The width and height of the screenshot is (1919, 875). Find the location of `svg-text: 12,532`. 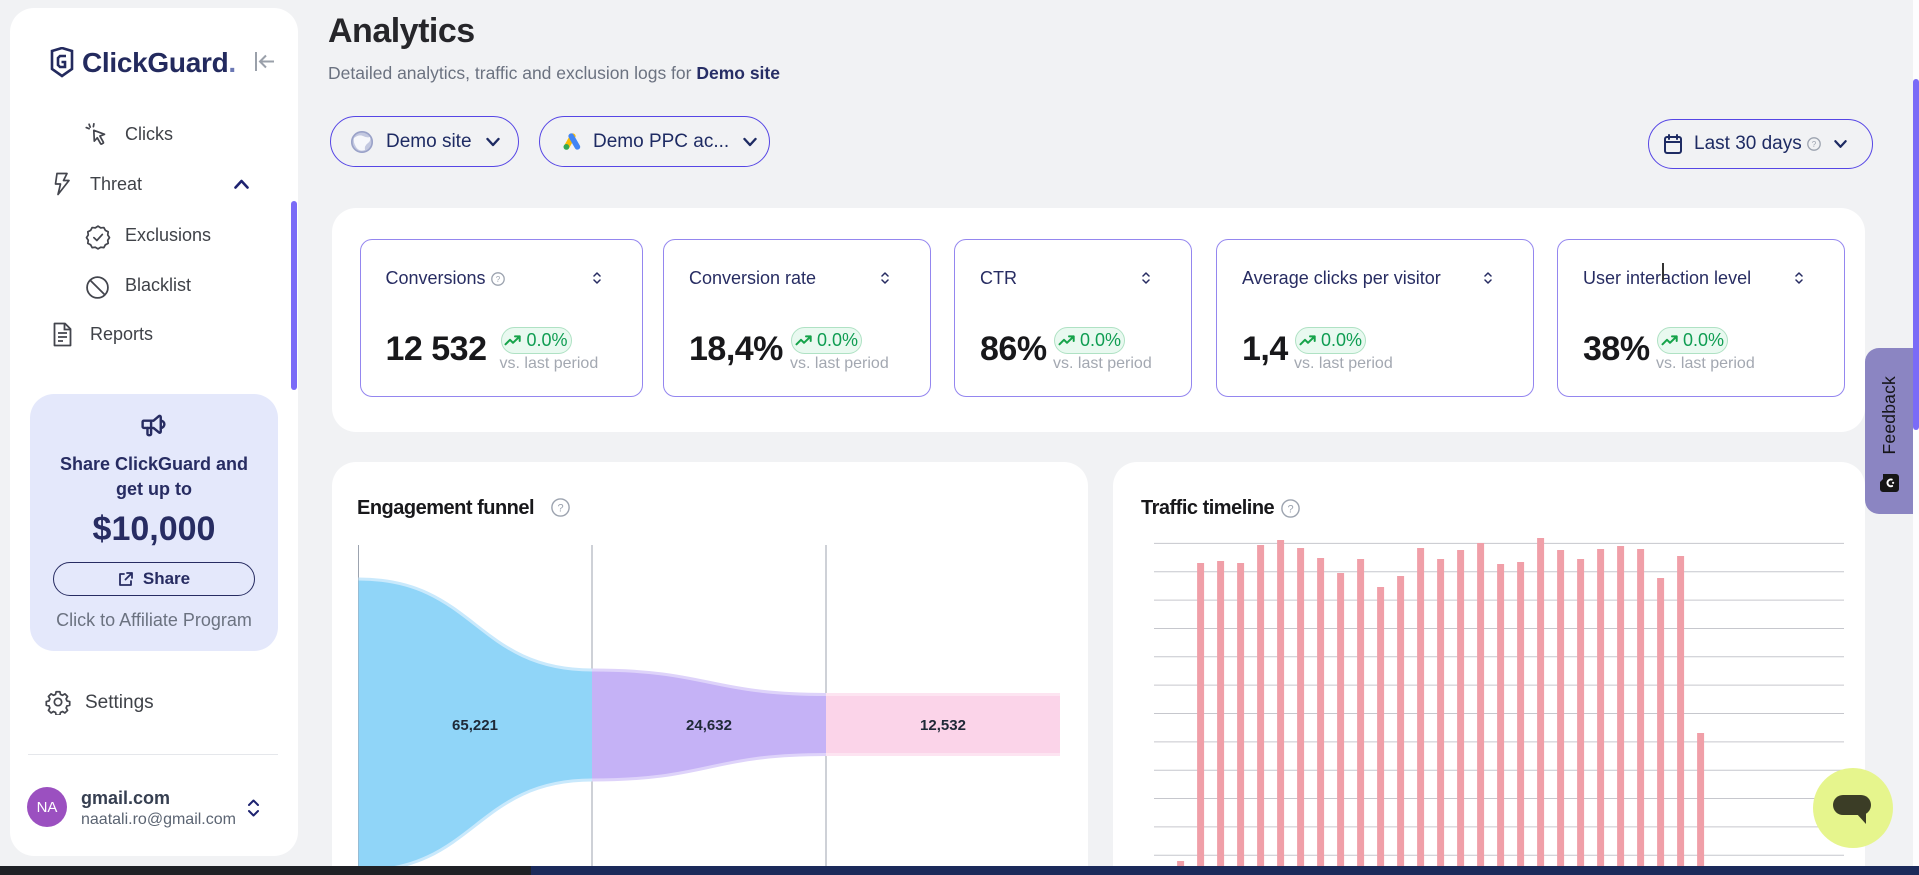

svg-text: 12,532 is located at coordinates (943, 725).